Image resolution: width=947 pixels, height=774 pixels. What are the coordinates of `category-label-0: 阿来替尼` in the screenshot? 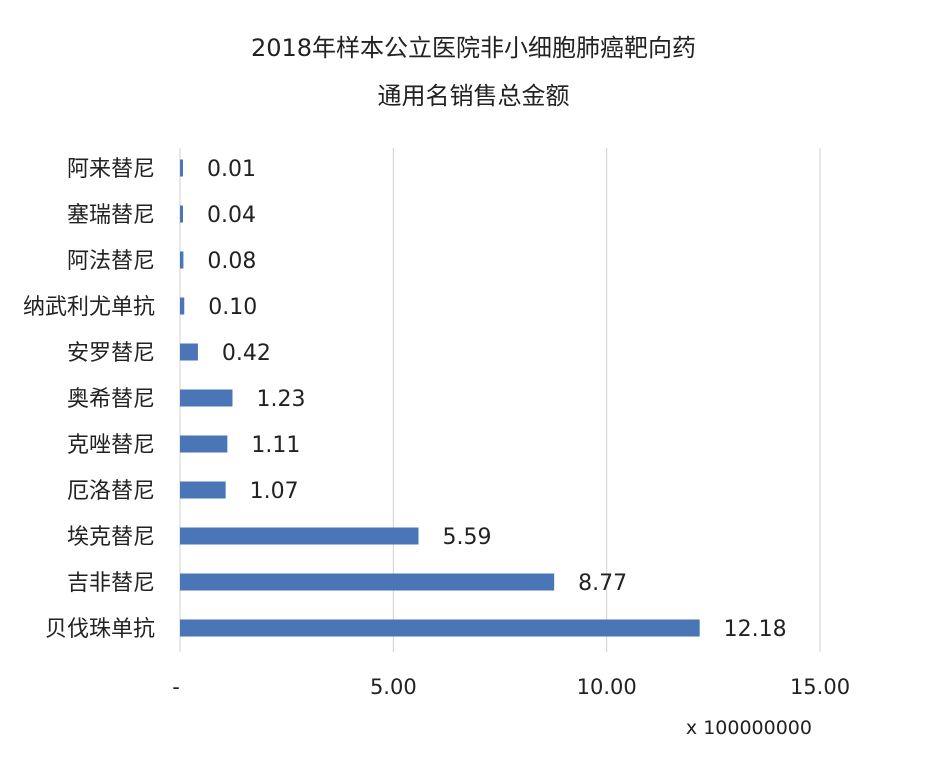 It's located at (111, 169).